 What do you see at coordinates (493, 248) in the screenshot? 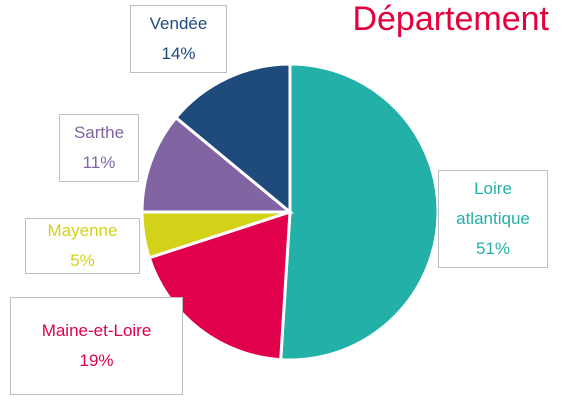
I see `label-value: 51%` at bounding box center [493, 248].